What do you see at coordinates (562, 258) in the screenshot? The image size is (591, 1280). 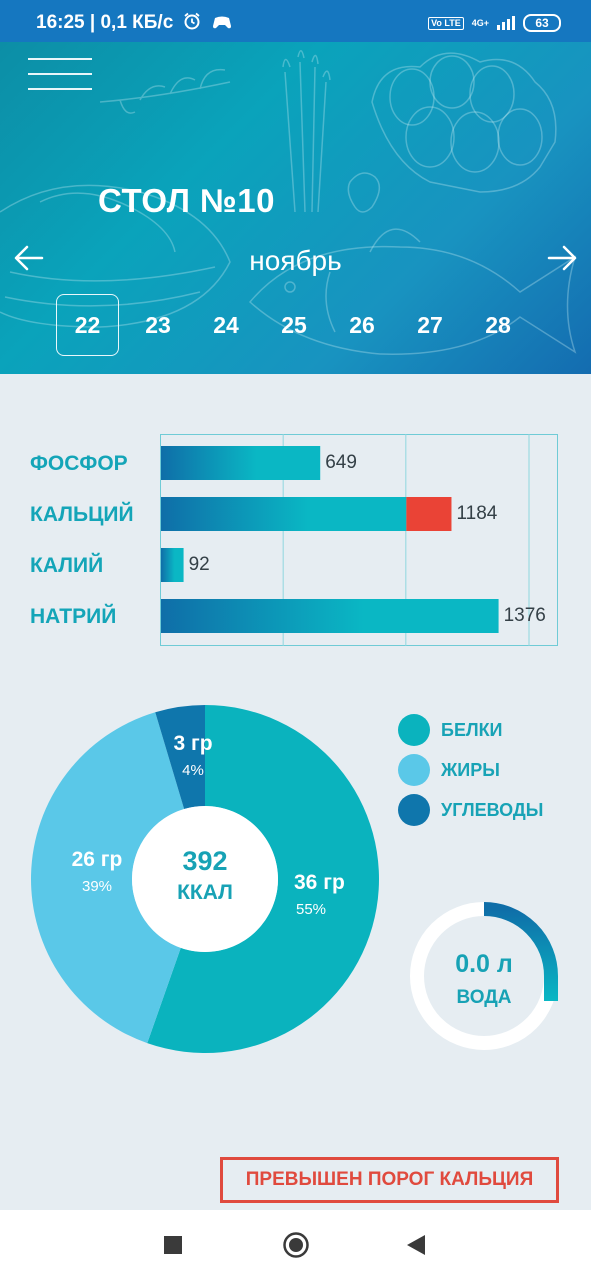 I see `arrow-right-icon` at bounding box center [562, 258].